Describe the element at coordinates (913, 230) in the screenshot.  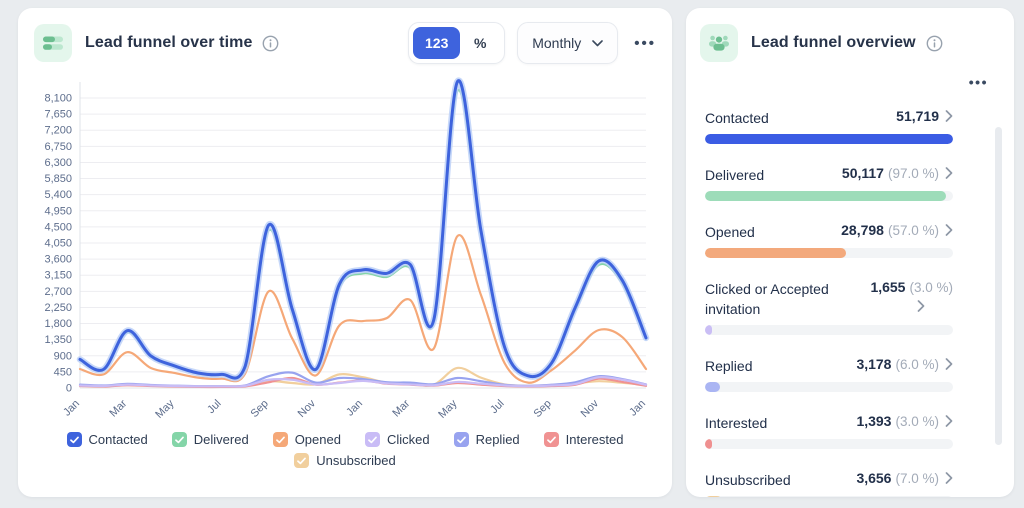
I see `row-percent: (57.0 %)` at that location.